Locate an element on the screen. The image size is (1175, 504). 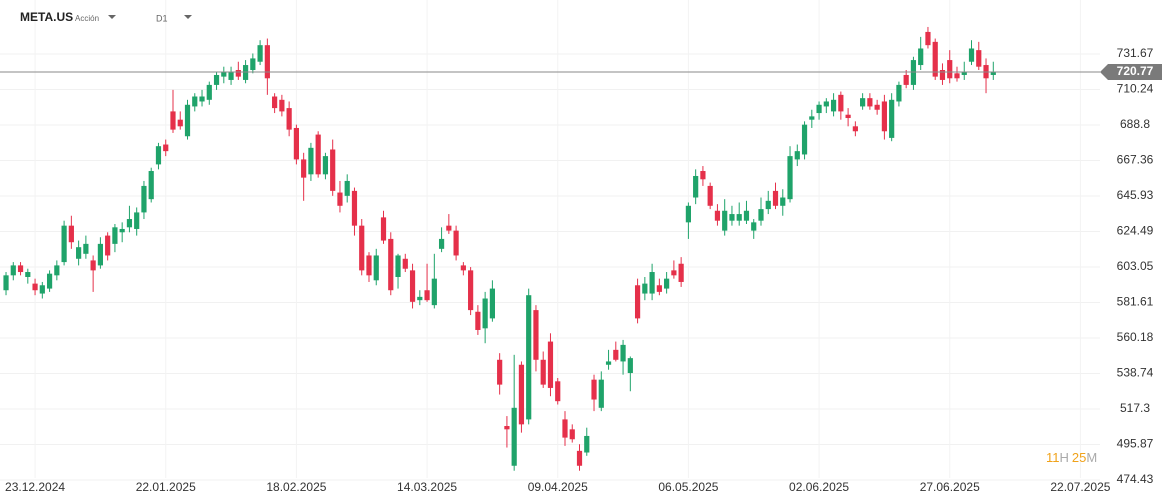
instrument-type: Acción is located at coordinates (87, 18).